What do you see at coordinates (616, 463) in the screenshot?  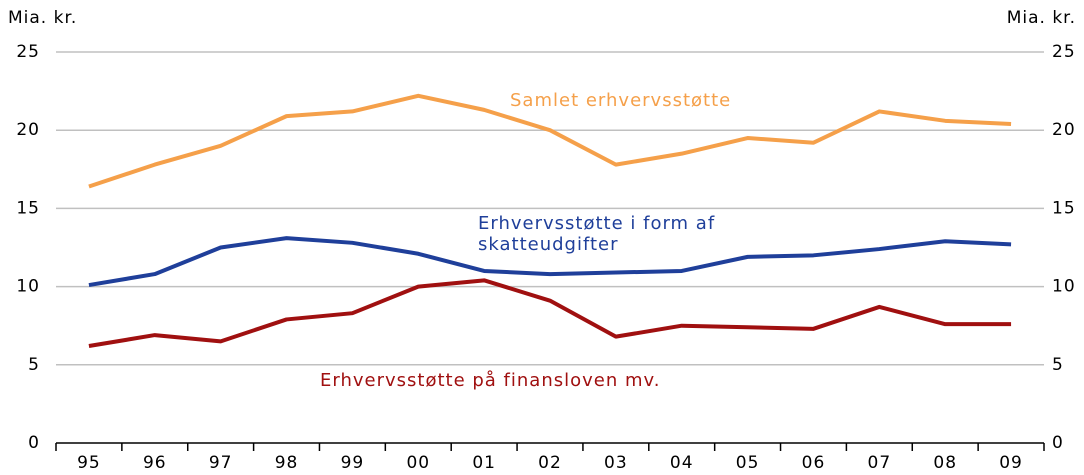 I see `x-tick-label: 03` at bounding box center [616, 463].